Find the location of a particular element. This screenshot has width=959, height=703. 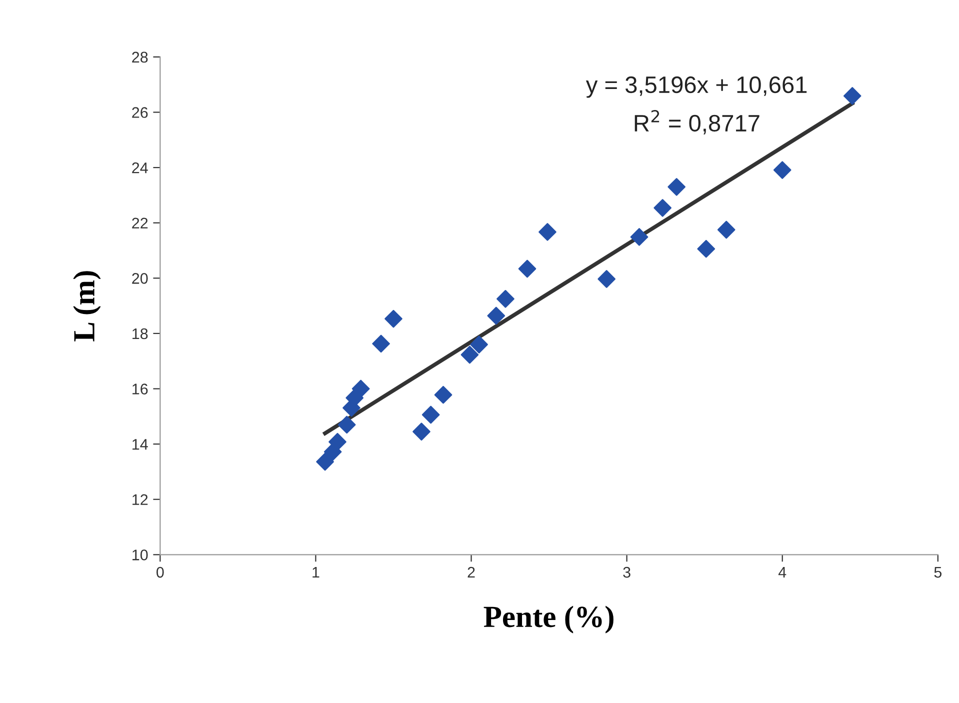

x-tick-label: 2 is located at coordinates (471, 572).